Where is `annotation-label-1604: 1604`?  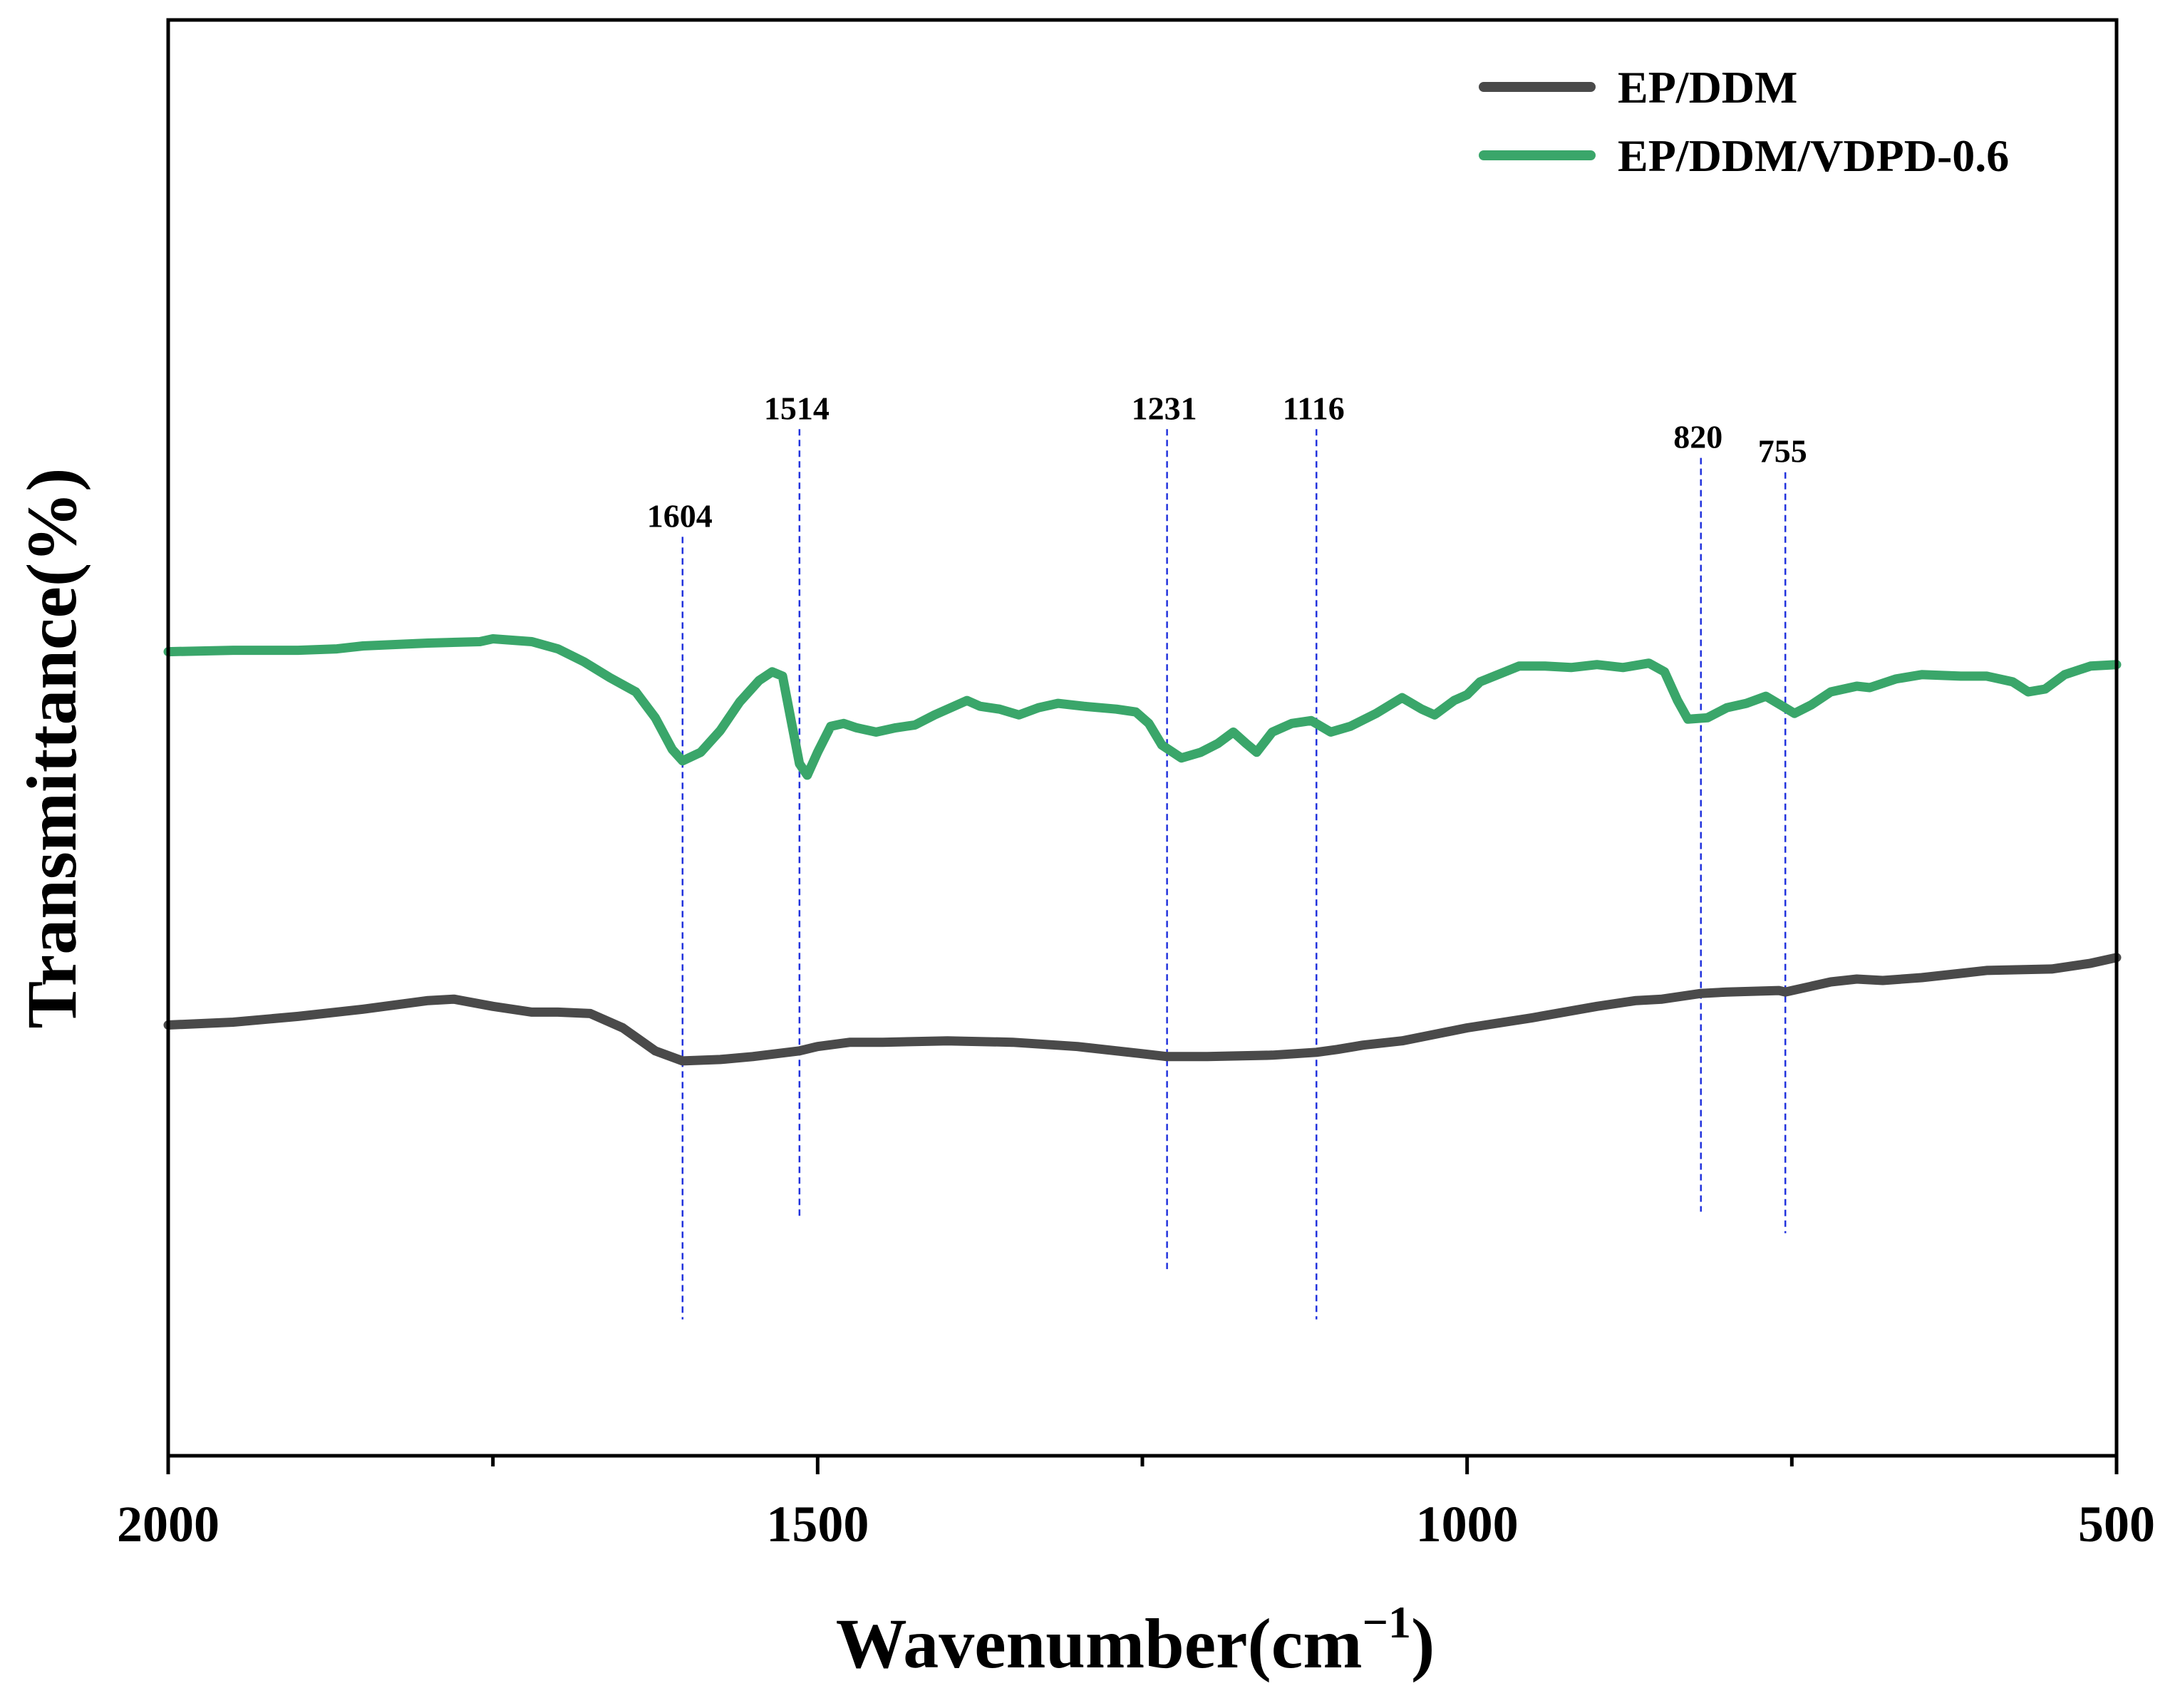 annotation-label-1604: 1604 is located at coordinates (680, 515).